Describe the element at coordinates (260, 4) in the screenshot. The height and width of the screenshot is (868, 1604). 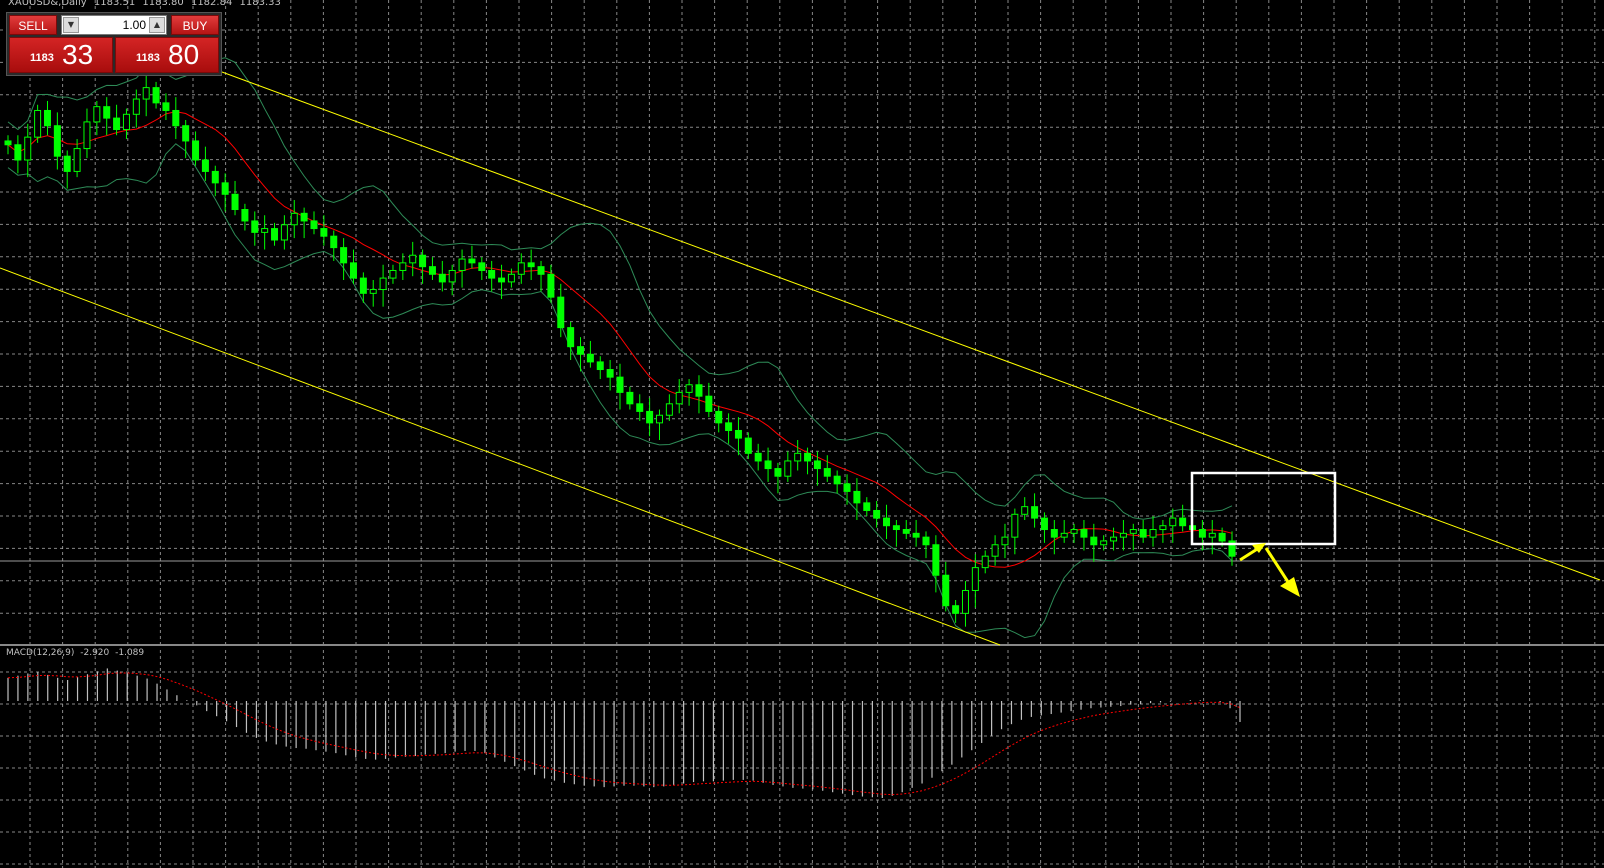
I see `ohlc-close: 1183.33` at that location.